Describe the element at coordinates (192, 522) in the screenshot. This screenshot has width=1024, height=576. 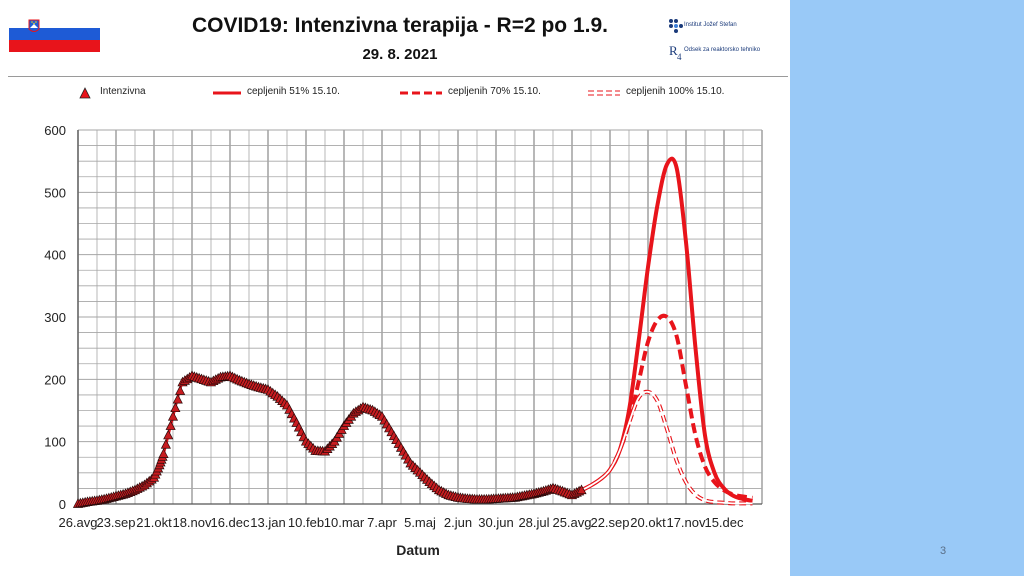
I see `x-tick-label: 18.nov` at that location.